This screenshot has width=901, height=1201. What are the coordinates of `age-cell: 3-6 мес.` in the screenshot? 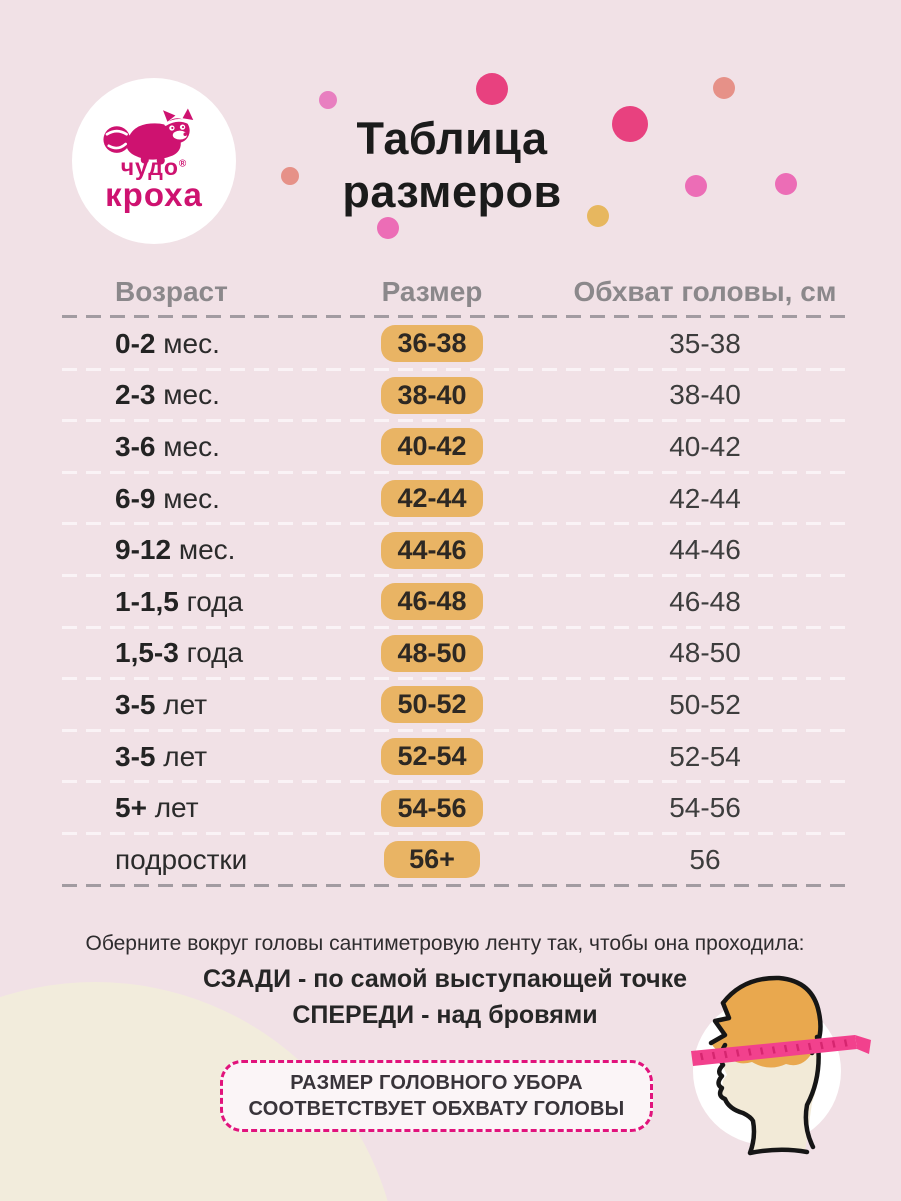 It's located at (167, 446).